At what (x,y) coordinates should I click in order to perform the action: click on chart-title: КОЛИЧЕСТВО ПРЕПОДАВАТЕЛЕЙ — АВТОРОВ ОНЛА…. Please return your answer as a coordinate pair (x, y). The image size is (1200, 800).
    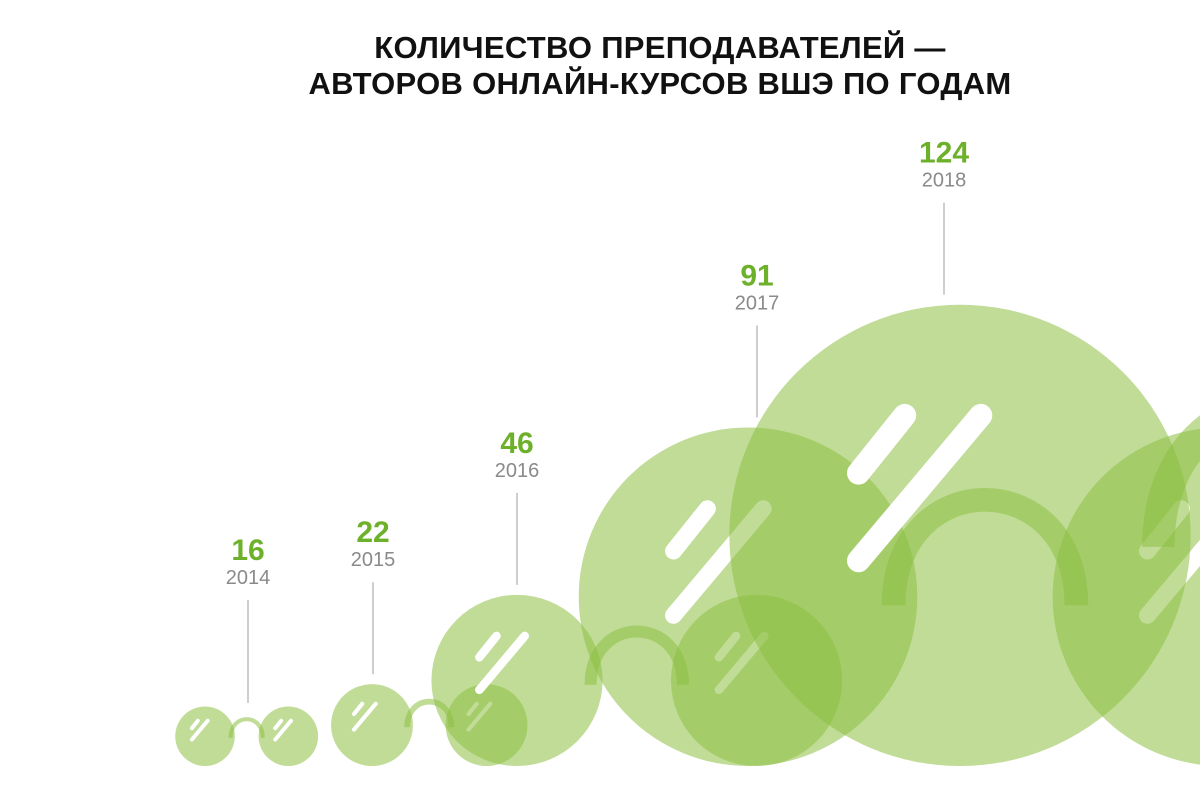
    Looking at the image, I should click on (660, 66).